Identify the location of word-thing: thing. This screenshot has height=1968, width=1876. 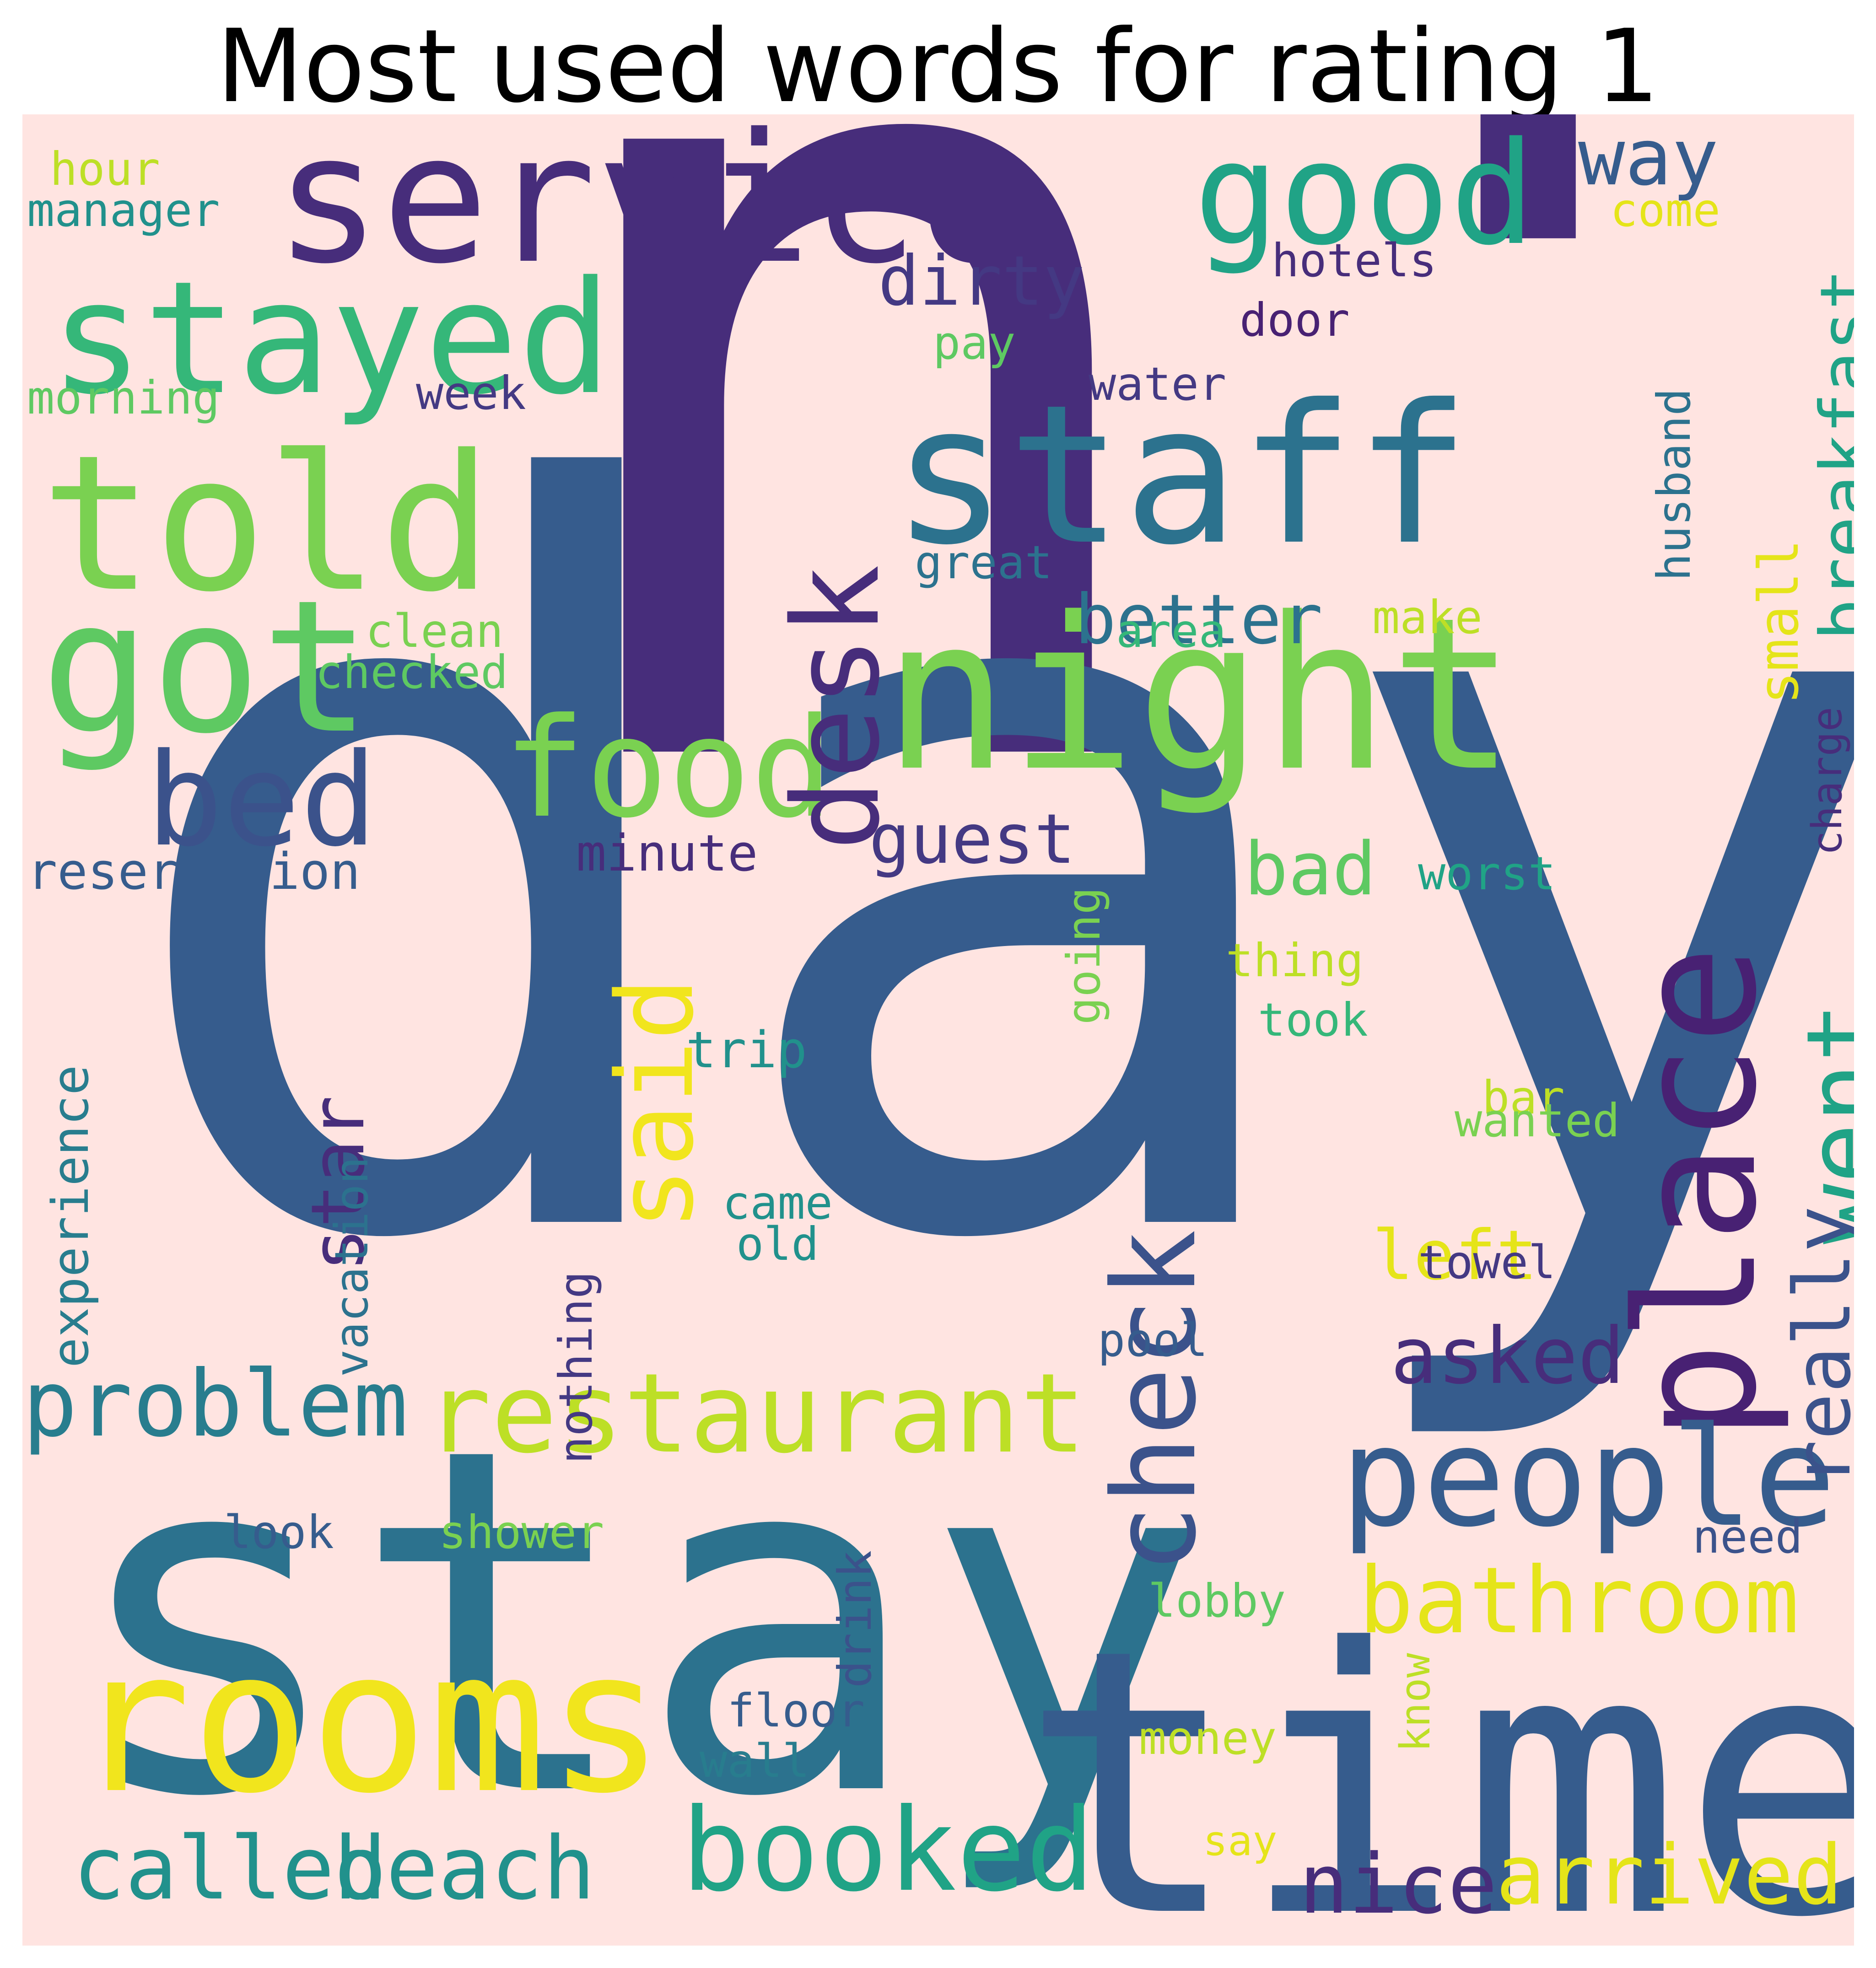
(1295, 960).